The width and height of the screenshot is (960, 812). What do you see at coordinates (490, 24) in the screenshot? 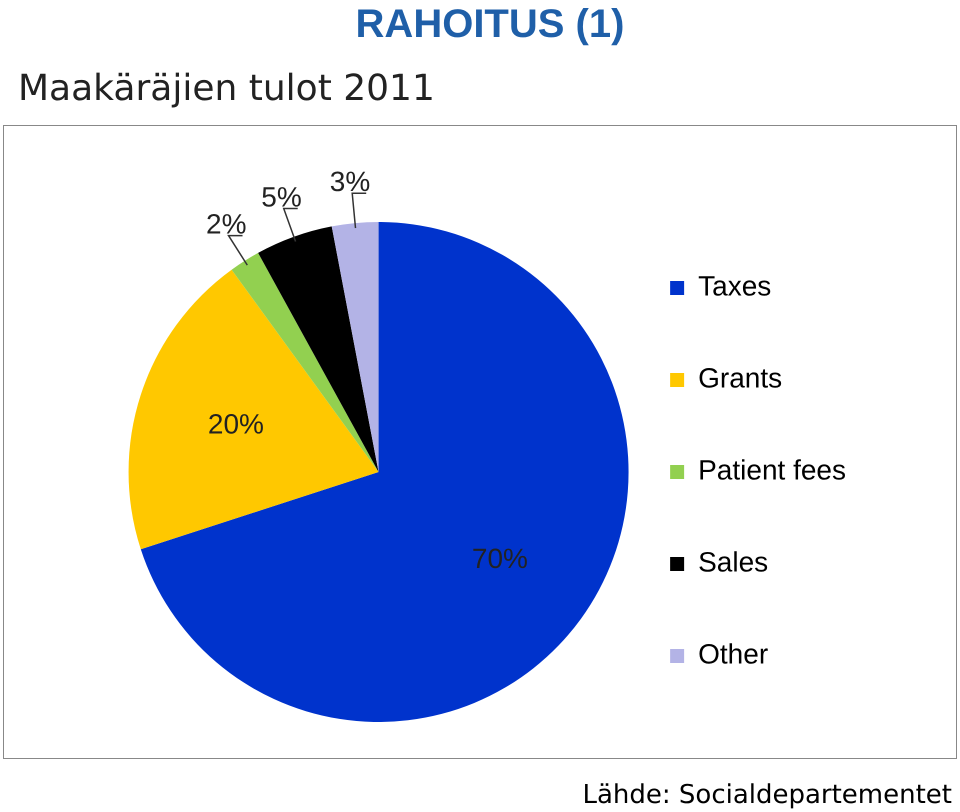
I see `chart-title: RAHOITUS (1)` at bounding box center [490, 24].